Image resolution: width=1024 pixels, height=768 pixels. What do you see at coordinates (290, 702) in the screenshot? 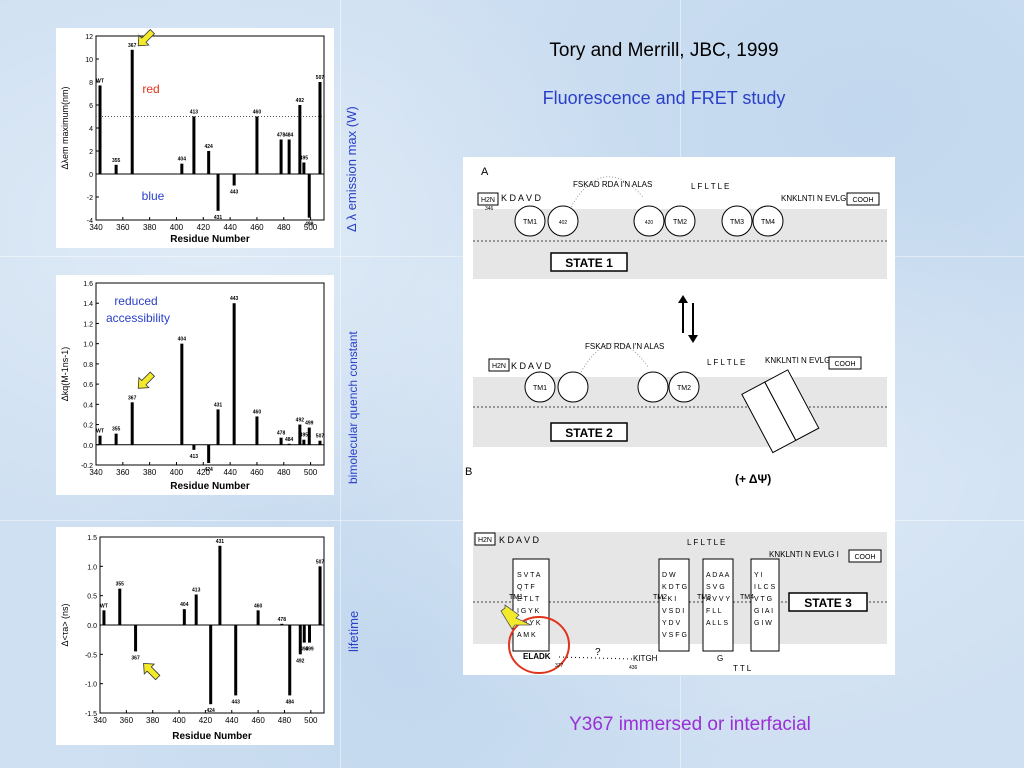
I see `data-label: 484` at bounding box center [290, 702].